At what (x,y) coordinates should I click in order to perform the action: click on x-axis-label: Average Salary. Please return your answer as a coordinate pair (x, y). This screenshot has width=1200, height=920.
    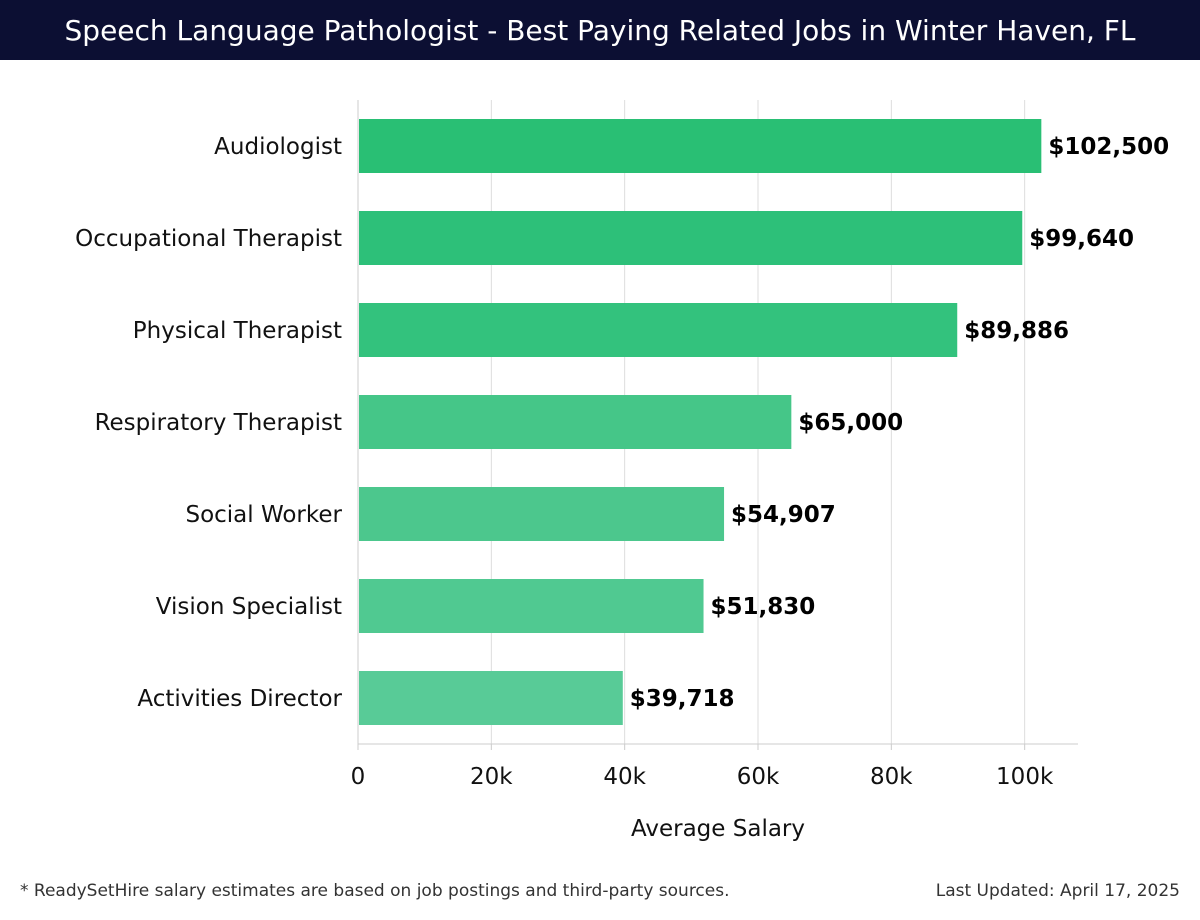
    Looking at the image, I should click on (718, 829).